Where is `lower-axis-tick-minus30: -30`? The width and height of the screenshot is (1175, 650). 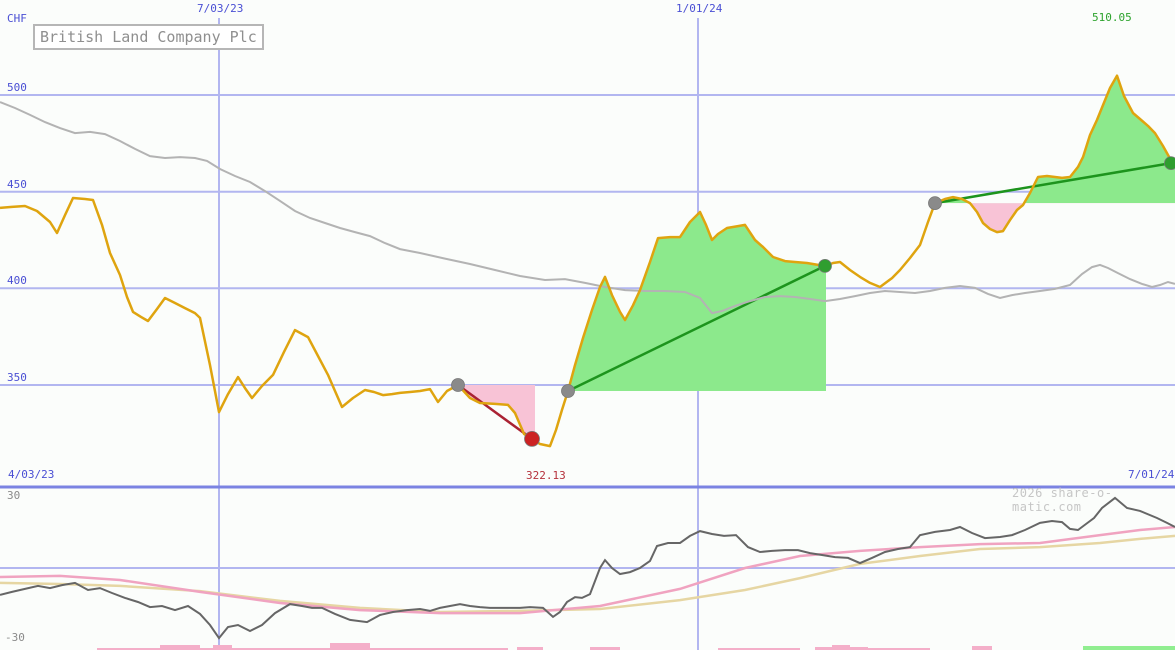
lower-axis-tick-minus30: -30 is located at coordinates (15, 637).